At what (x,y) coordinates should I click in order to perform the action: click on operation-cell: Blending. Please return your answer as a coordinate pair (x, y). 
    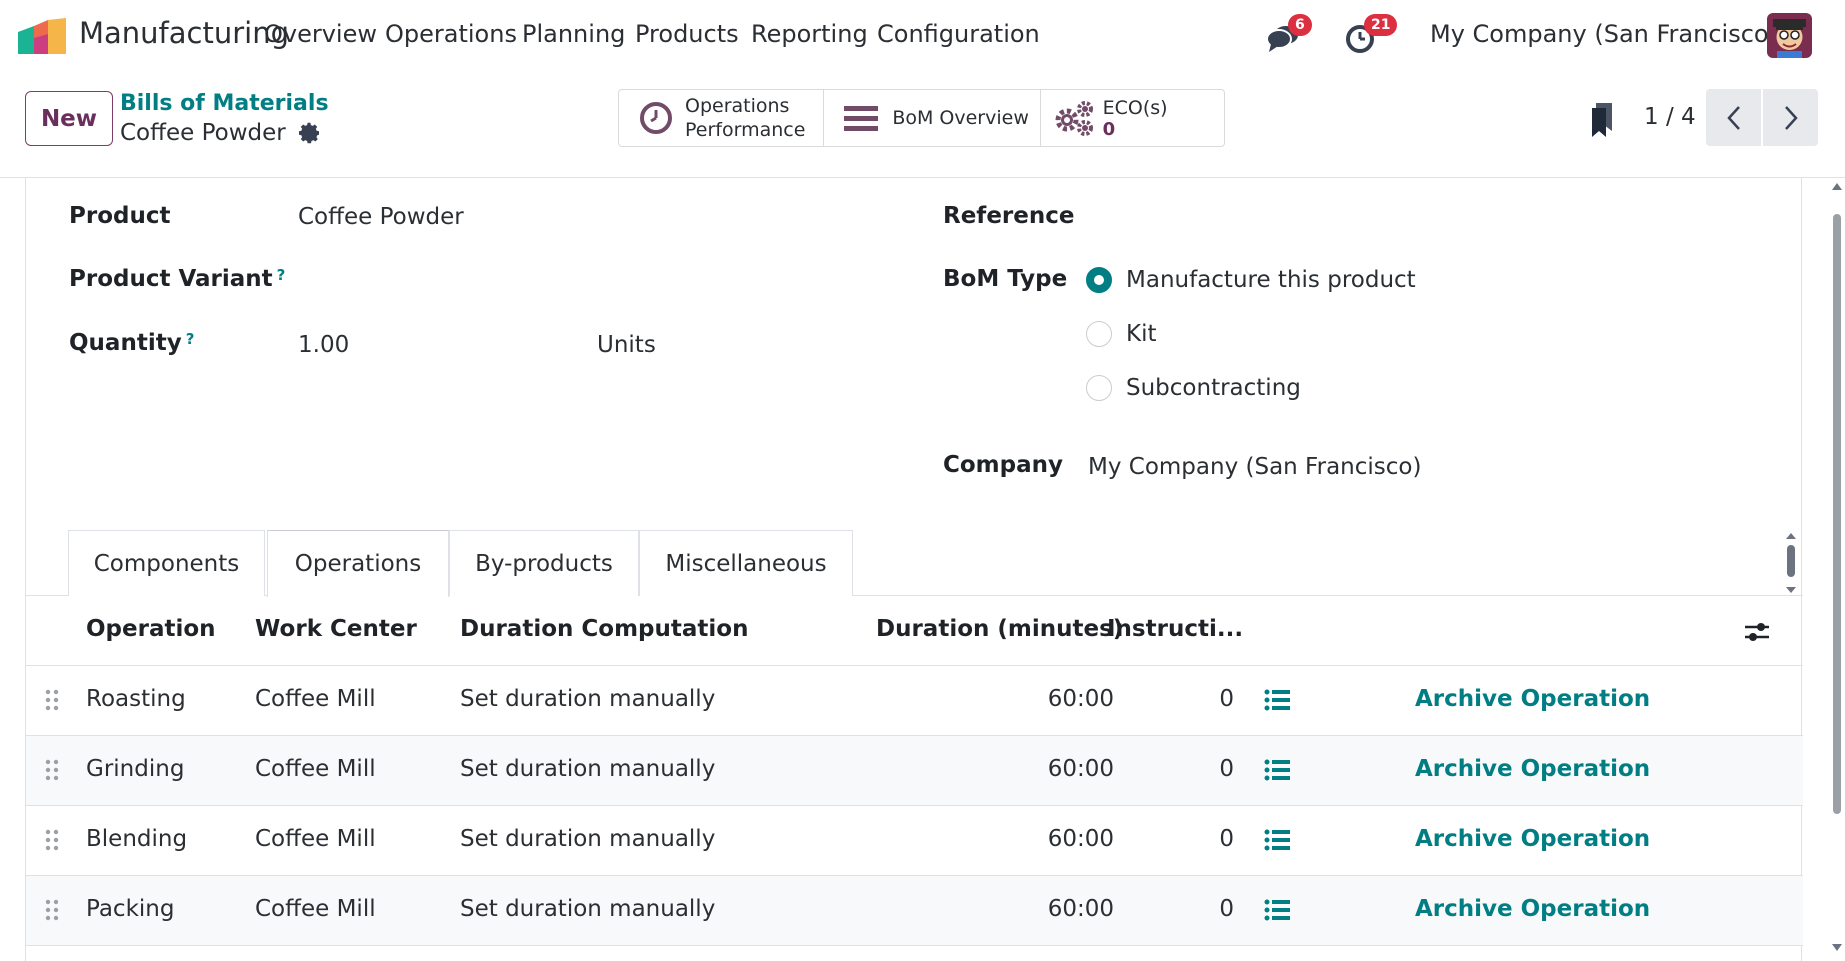
    Looking at the image, I should click on (137, 839).